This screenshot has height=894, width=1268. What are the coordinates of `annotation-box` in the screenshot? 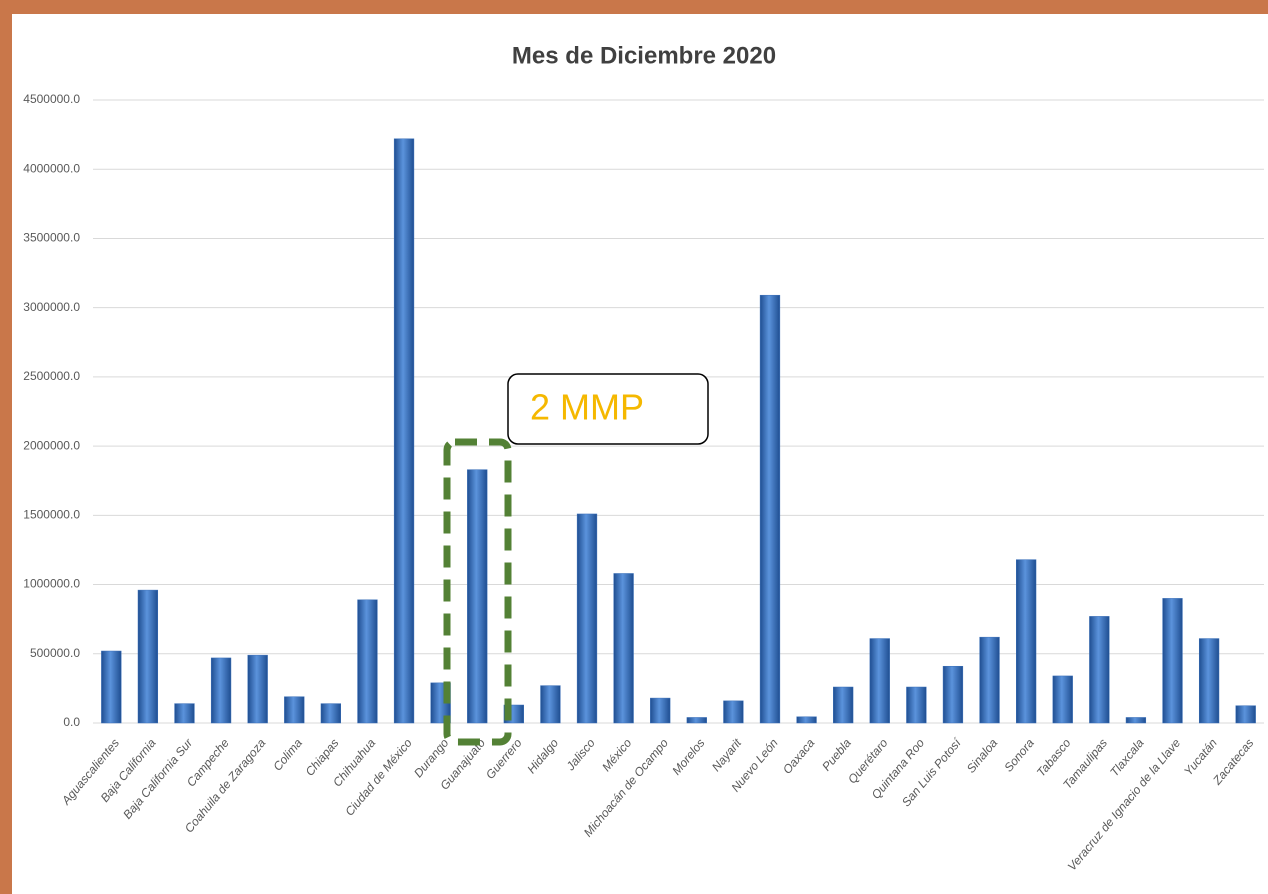 It's located at (608, 409).